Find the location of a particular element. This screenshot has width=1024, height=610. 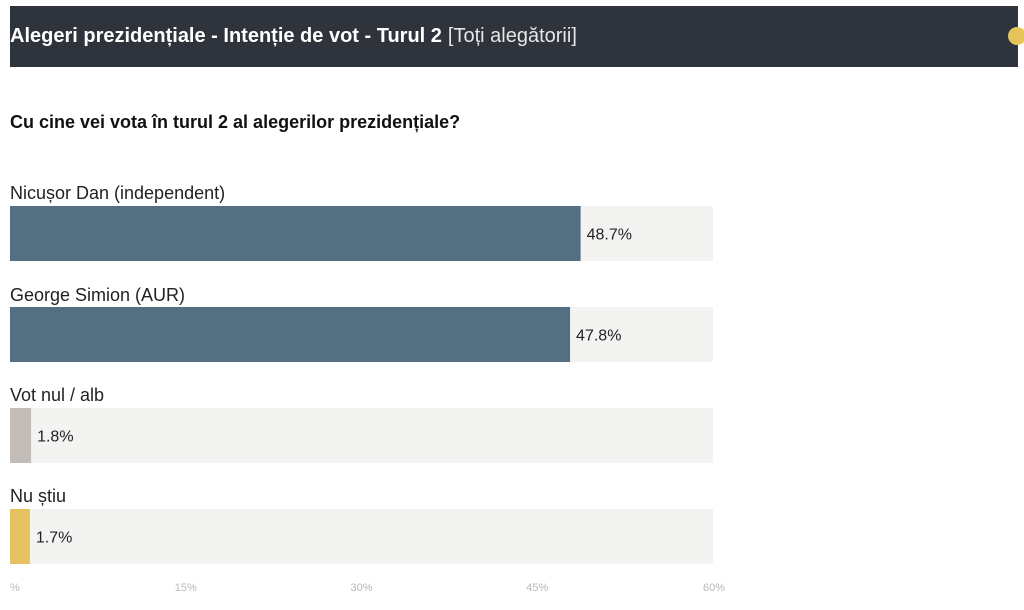

category-label: George Simion (AUR) is located at coordinates (97, 295).